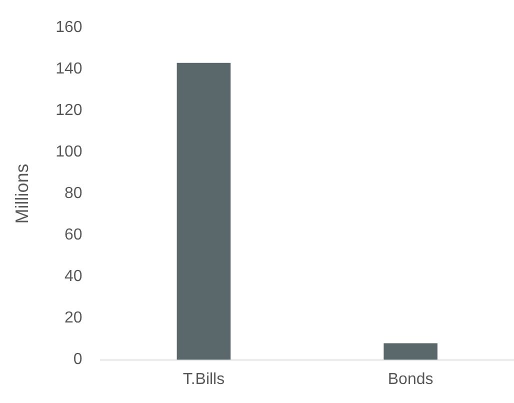 This screenshot has width=514, height=403. I want to click on x-tick-label: Bonds, so click(411, 379).